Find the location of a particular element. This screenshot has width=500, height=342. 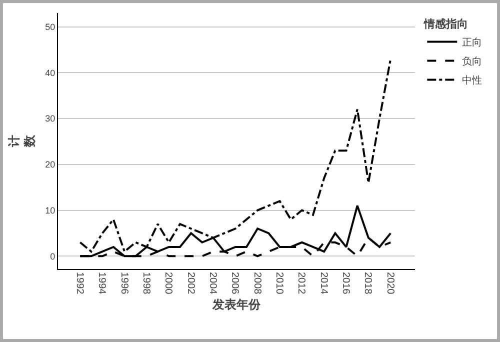

y-tick-label: 40 is located at coordinates (50, 73).